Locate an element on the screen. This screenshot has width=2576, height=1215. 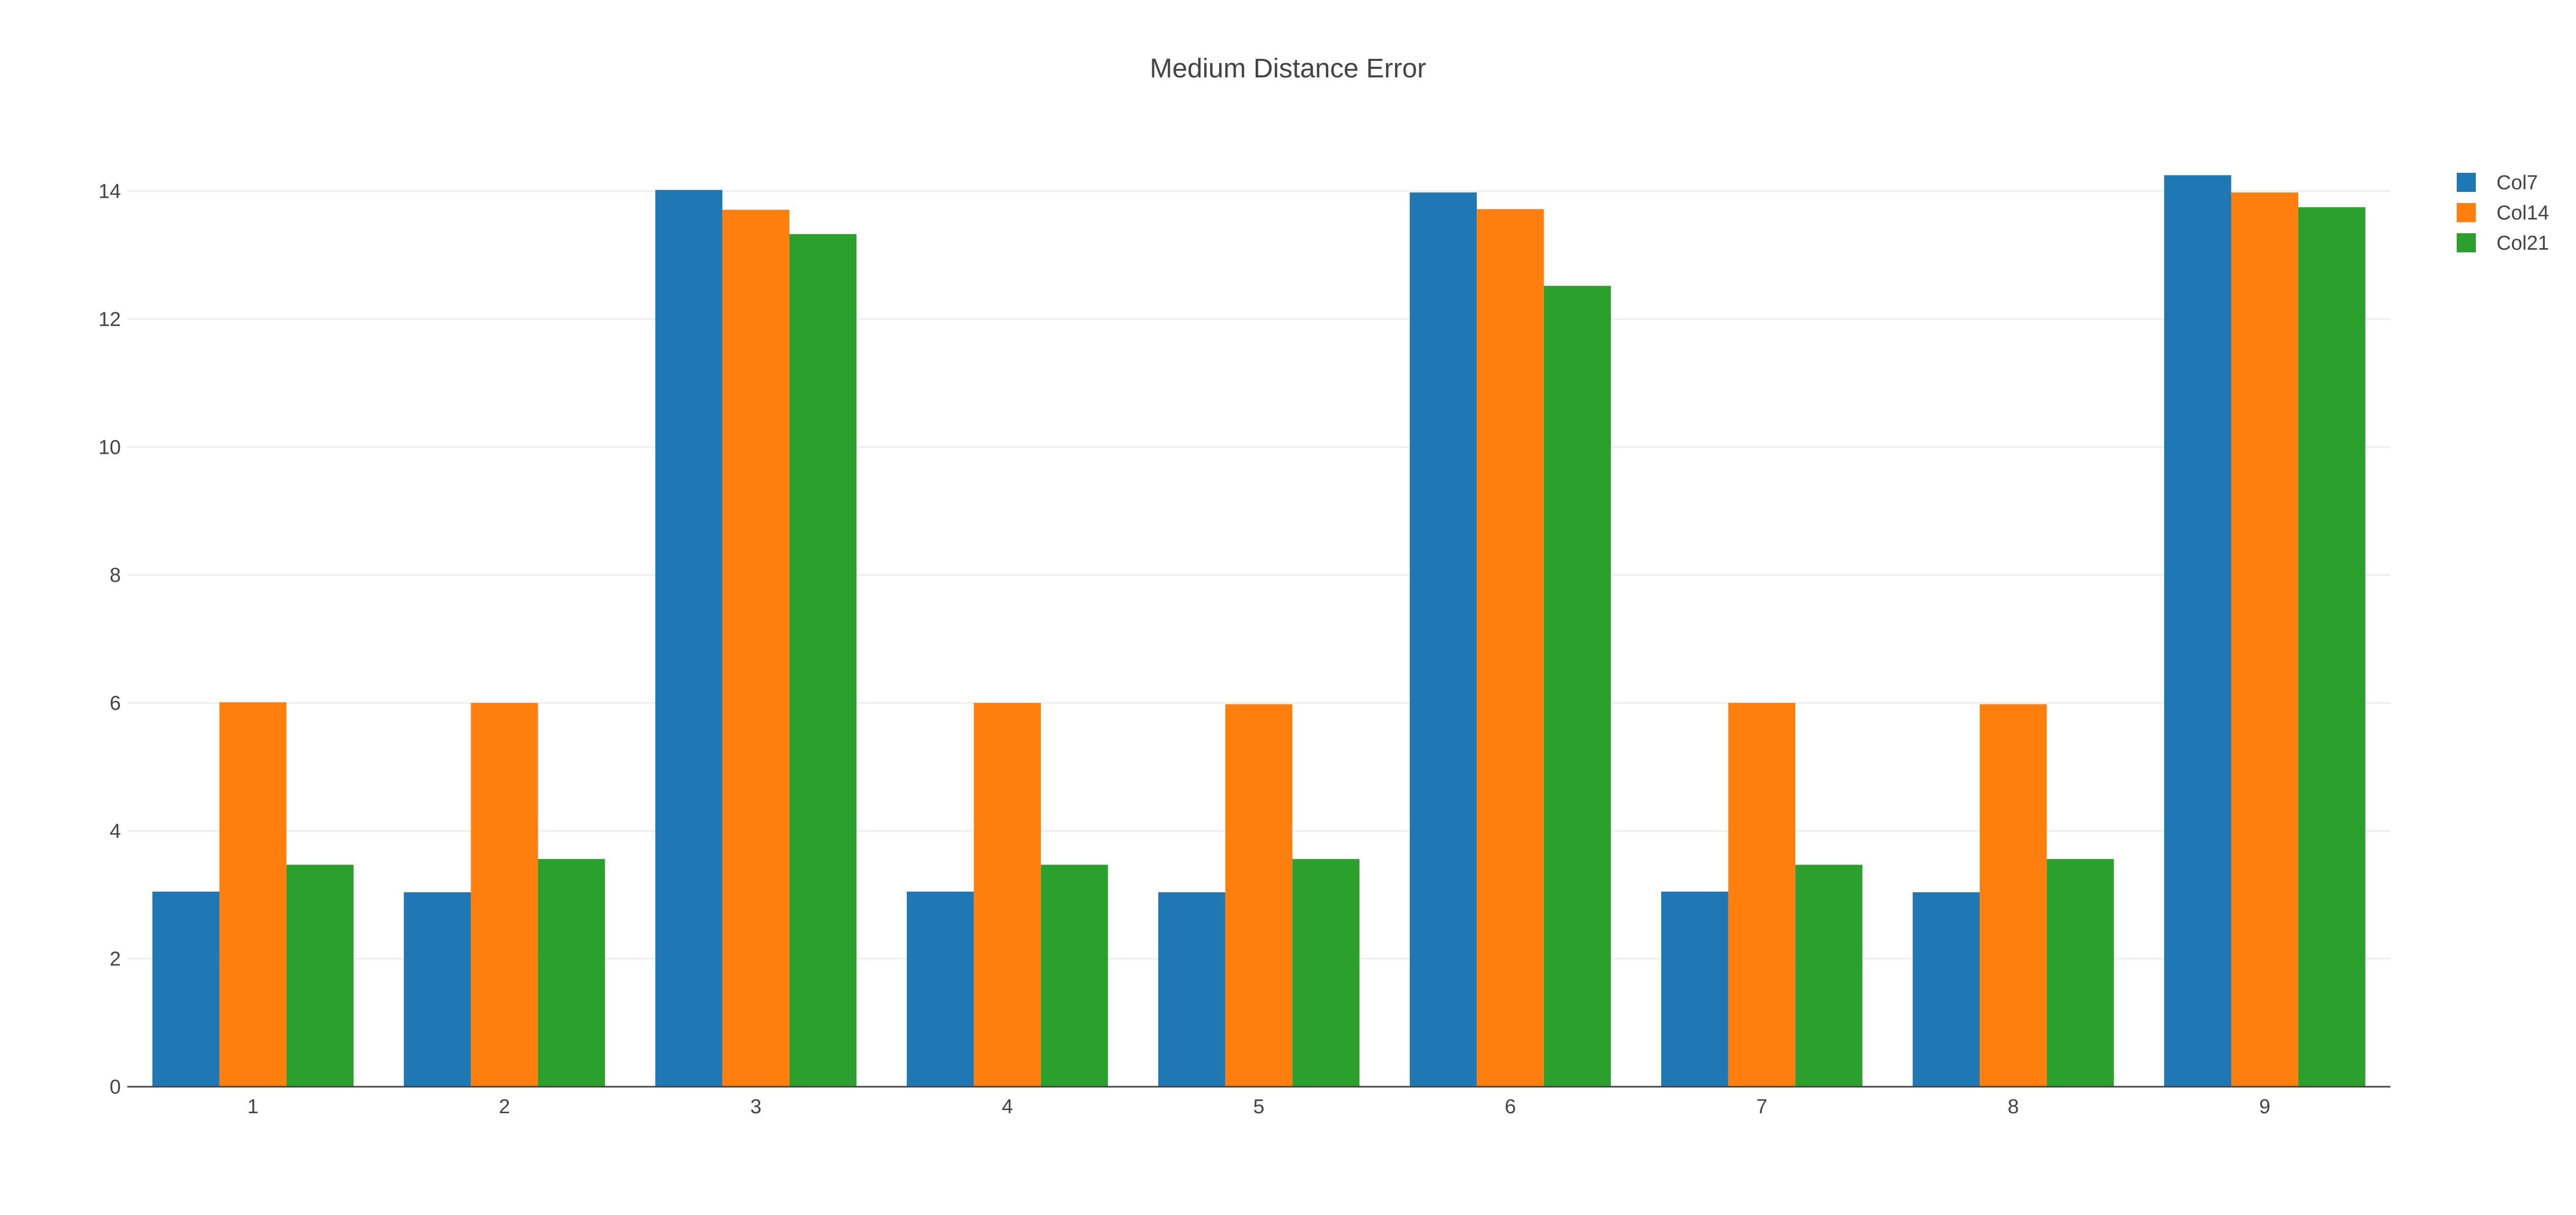
legend-item-col21: Col21 is located at coordinates (2503, 243).